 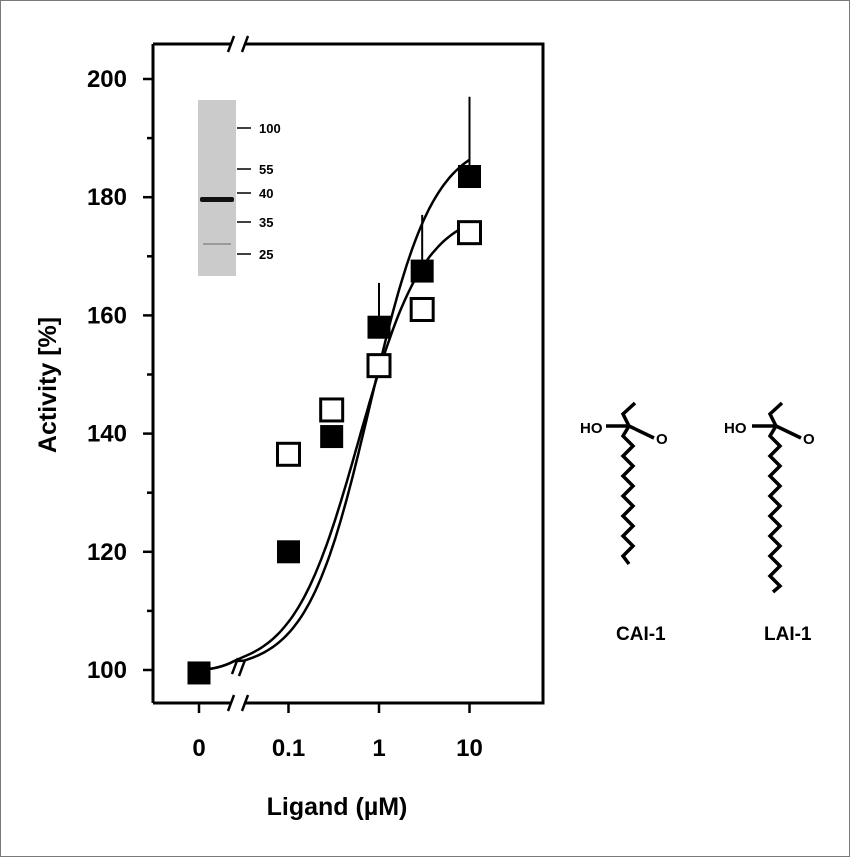 I want to click on ladder-label: 40, so click(x=266, y=193).